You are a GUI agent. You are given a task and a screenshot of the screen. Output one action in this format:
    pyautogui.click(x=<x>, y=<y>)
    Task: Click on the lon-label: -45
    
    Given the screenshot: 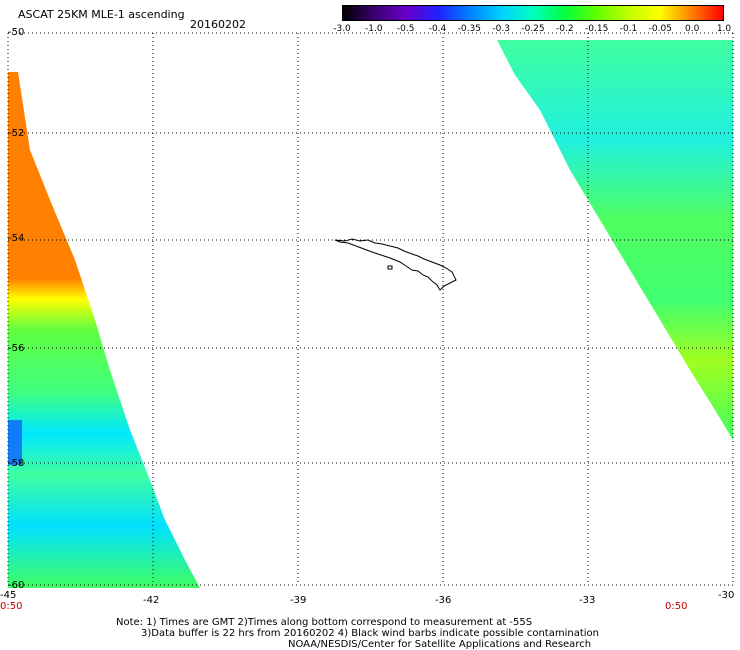 What is the action you would take?
    pyautogui.click(x=8, y=595)
    